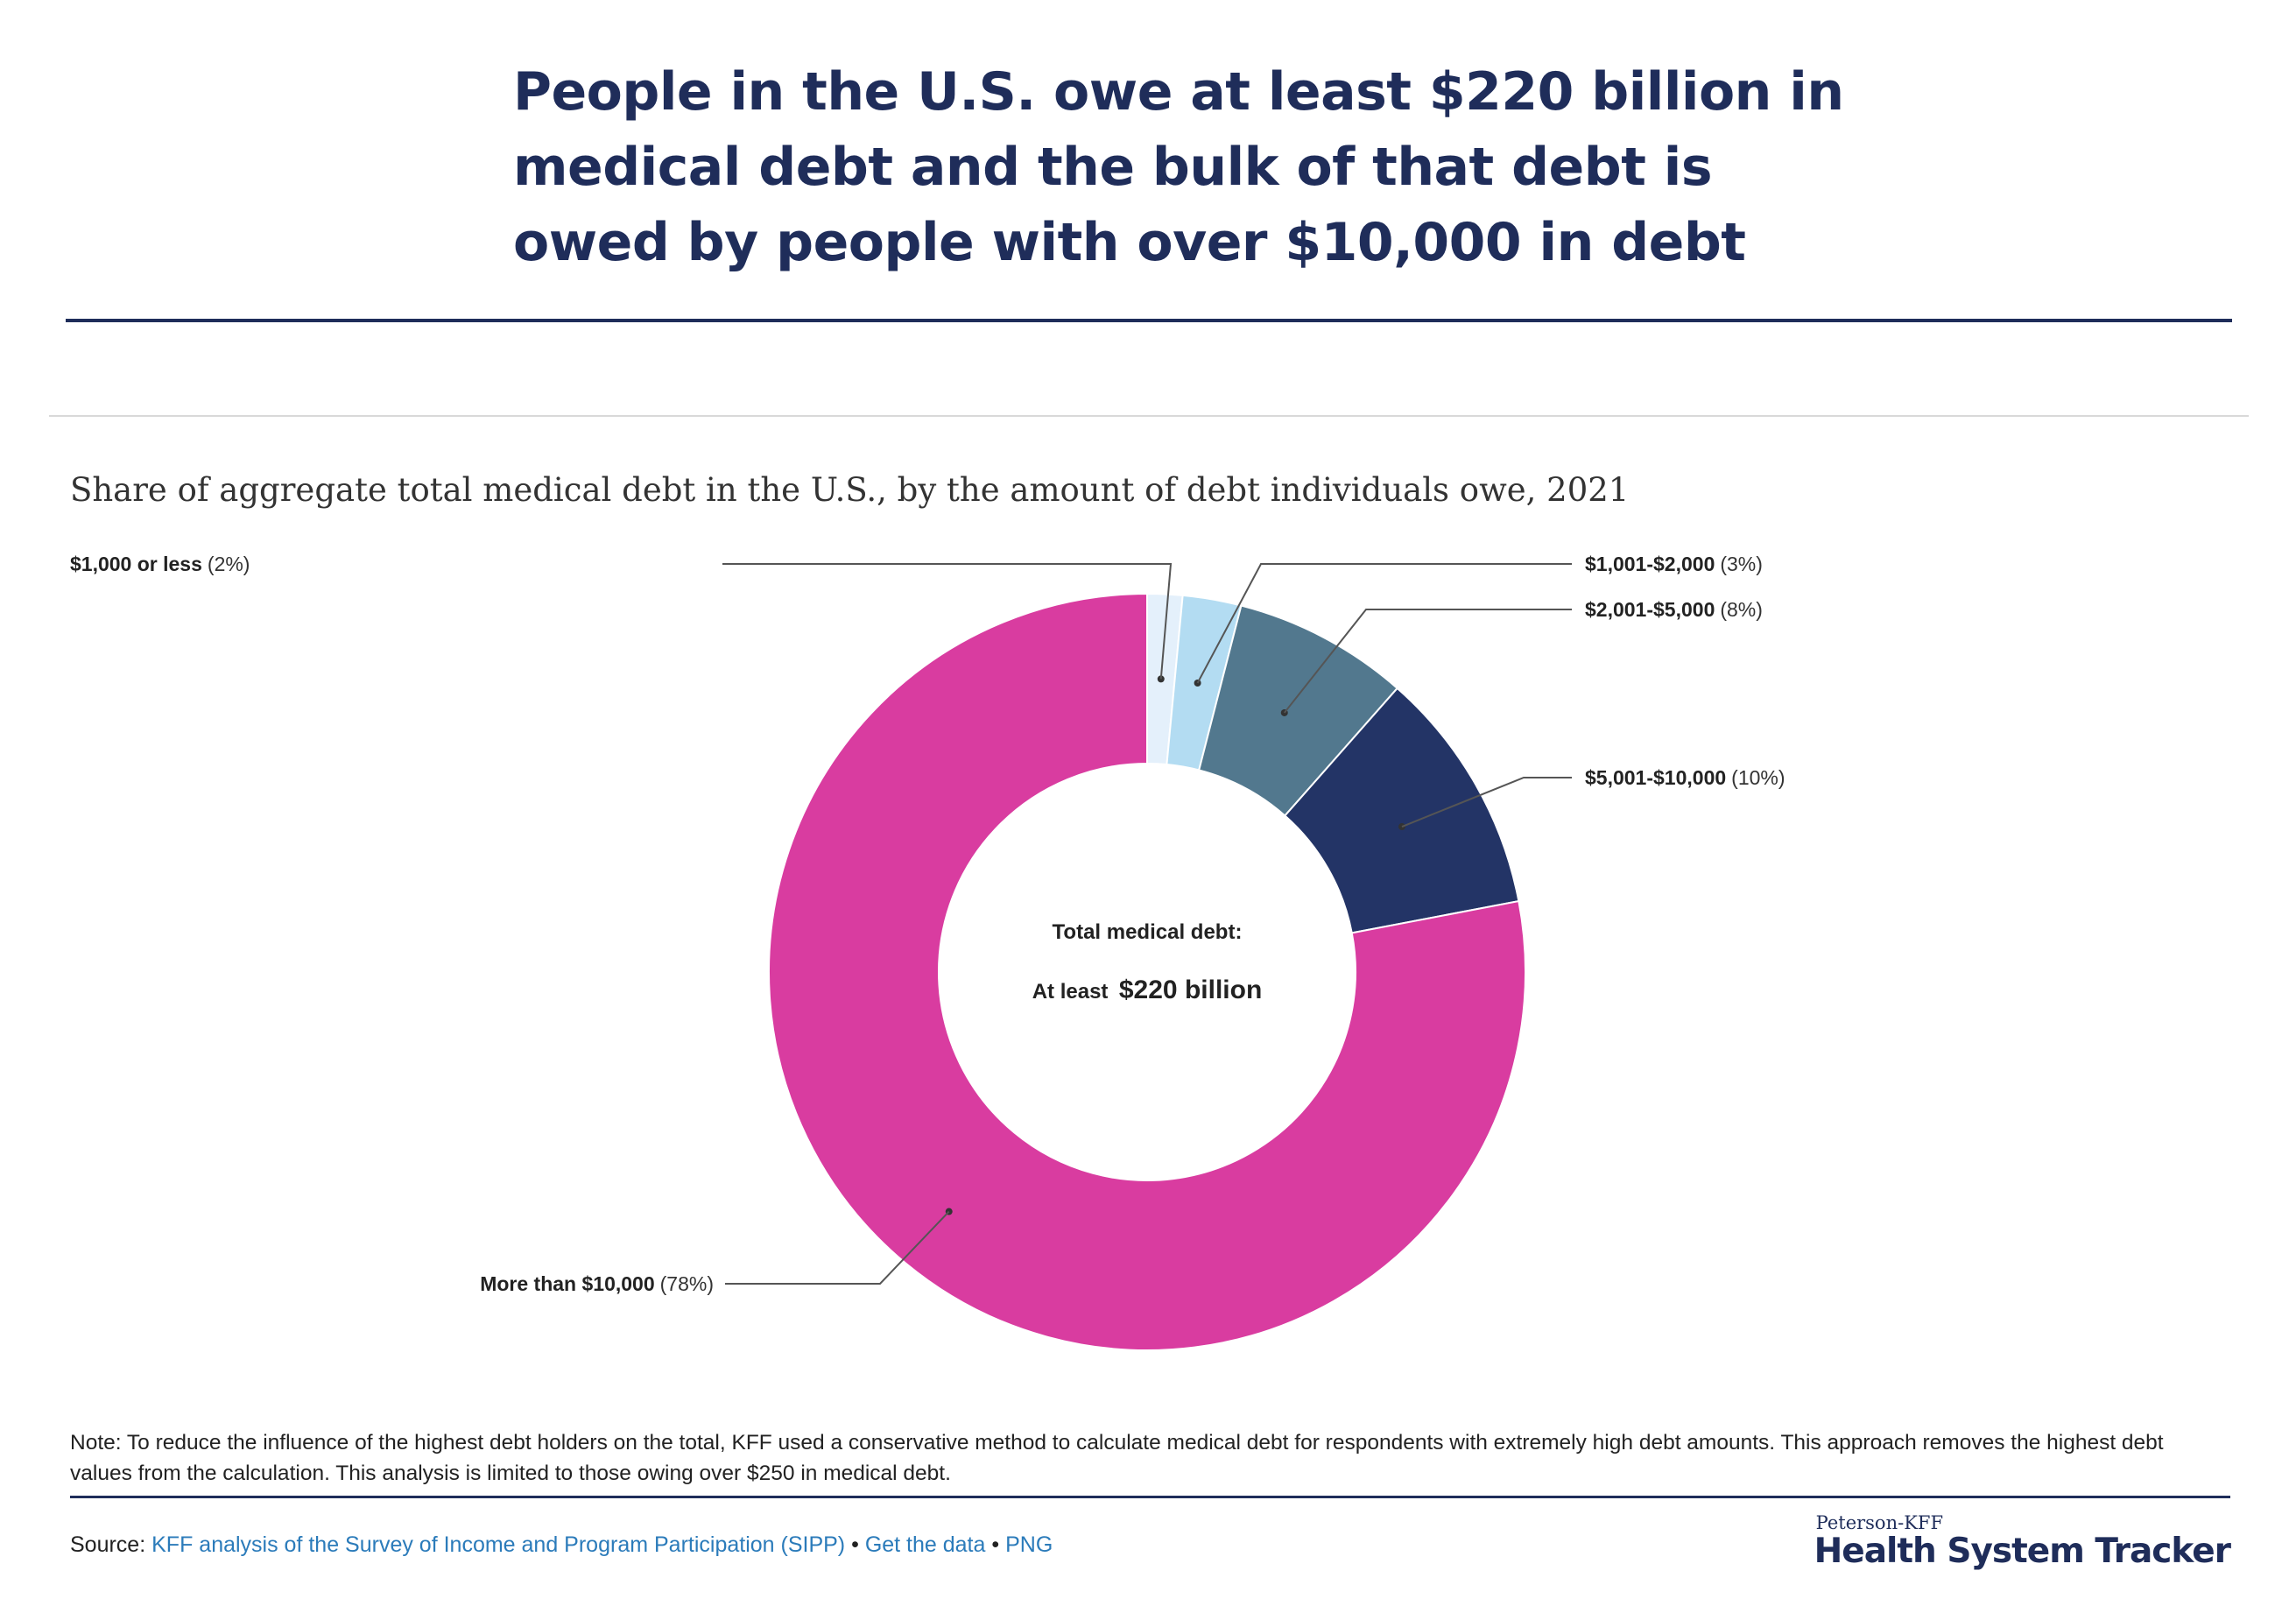  I want to click on slice-label: $1,001-$2,000 (3%), so click(1674, 564).